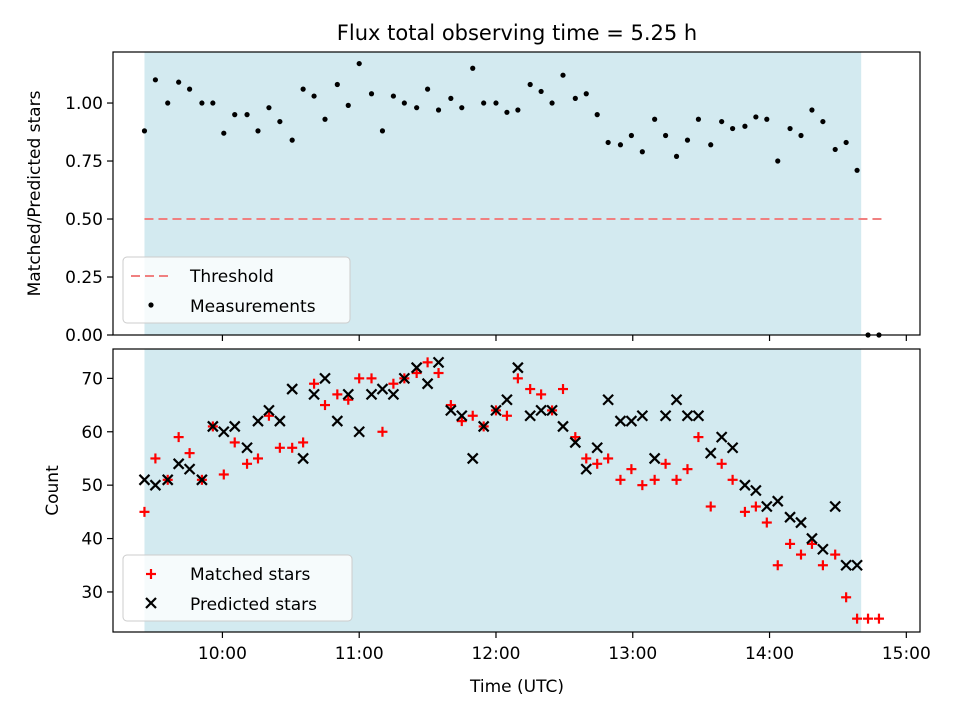 This screenshot has height=720, width=960. I want to click on y-tick-label: 0.50, so click(84, 220).